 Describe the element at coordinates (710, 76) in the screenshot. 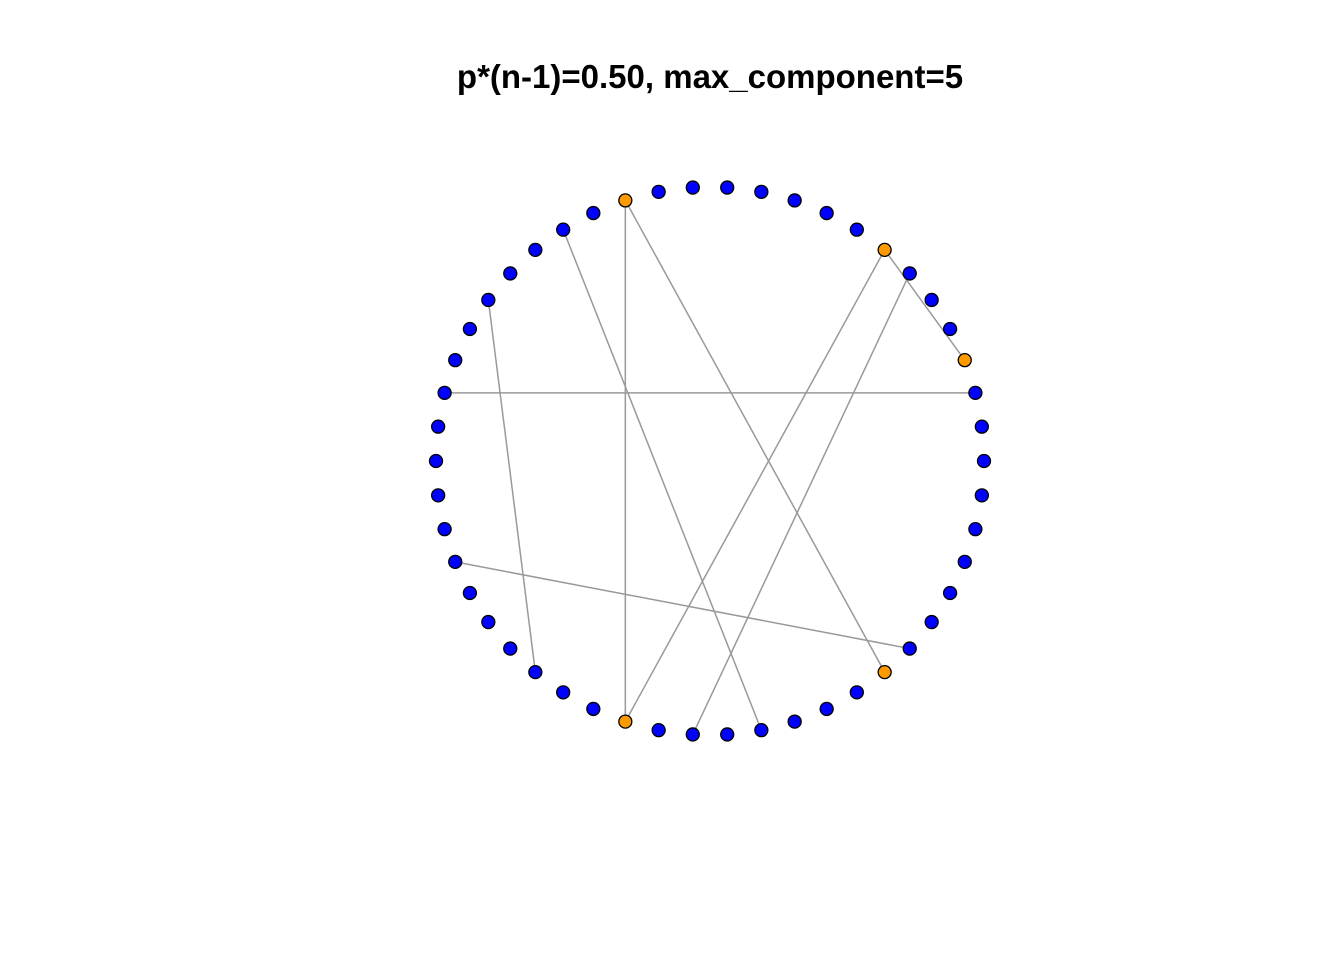

I see `plot-title: p*(n-1)=0.50, max_component=5` at that location.